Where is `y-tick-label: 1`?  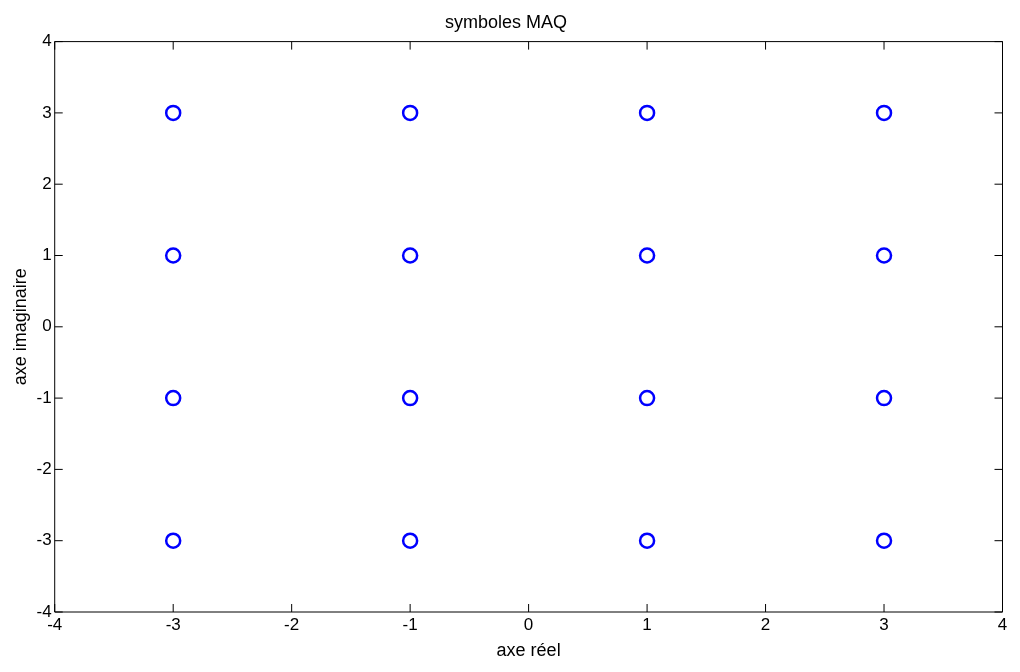
y-tick-label: 1 is located at coordinates (47, 255).